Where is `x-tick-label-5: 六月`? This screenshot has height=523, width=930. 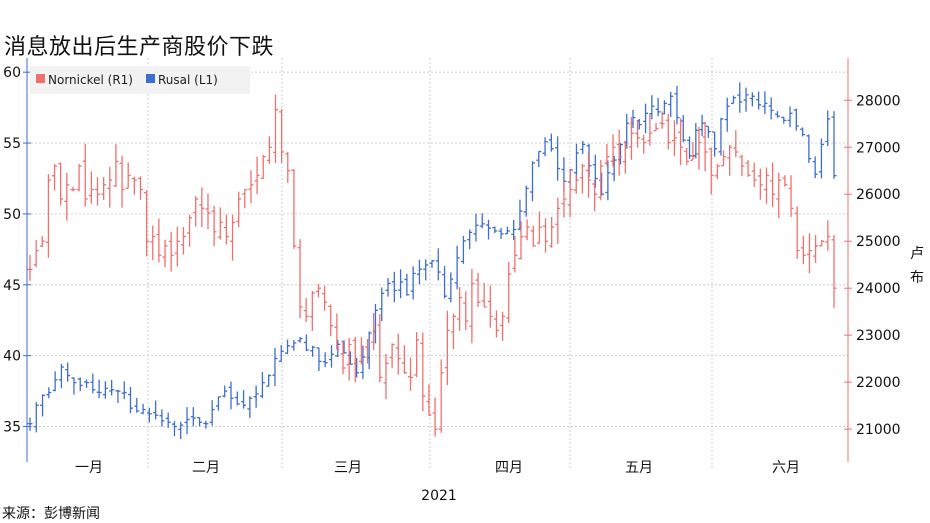 x-tick-label-5: 六月 is located at coordinates (786, 468).